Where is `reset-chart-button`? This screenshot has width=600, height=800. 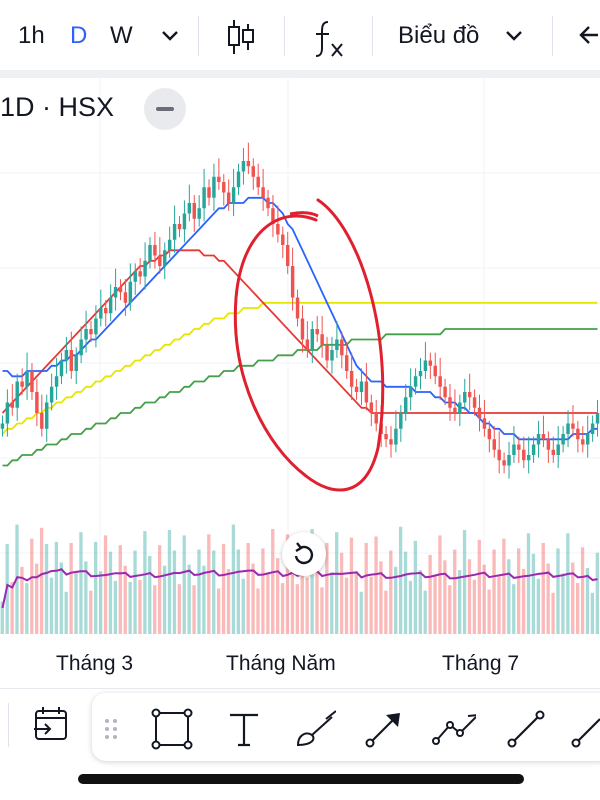 reset-chart-button is located at coordinates (304, 554).